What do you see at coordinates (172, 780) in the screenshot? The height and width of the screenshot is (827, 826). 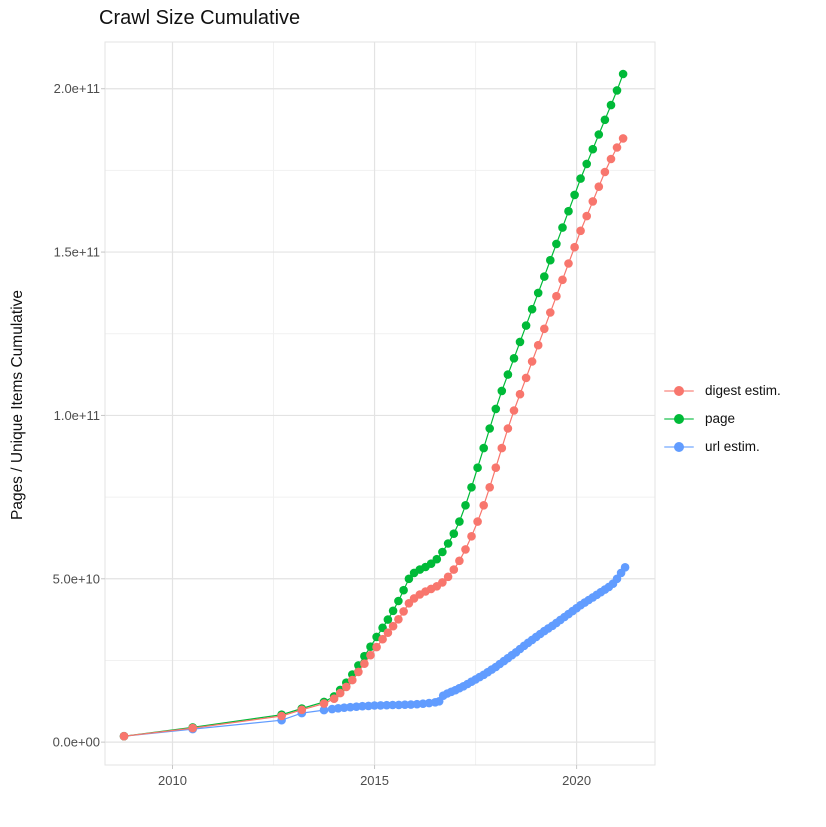 I see `x-tick-label: 2010` at bounding box center [172, 780].